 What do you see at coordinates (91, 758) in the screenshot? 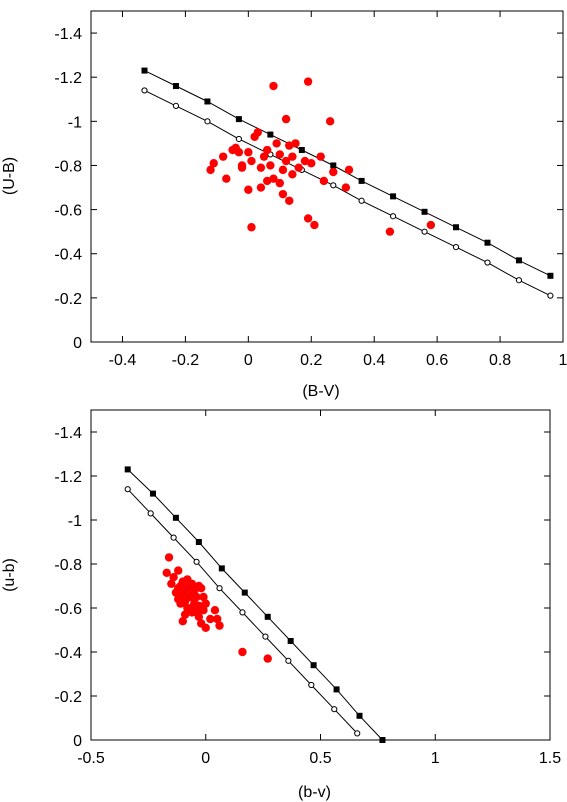
I see `x-tick-label: -0.5` at bounding box center [91, 758].